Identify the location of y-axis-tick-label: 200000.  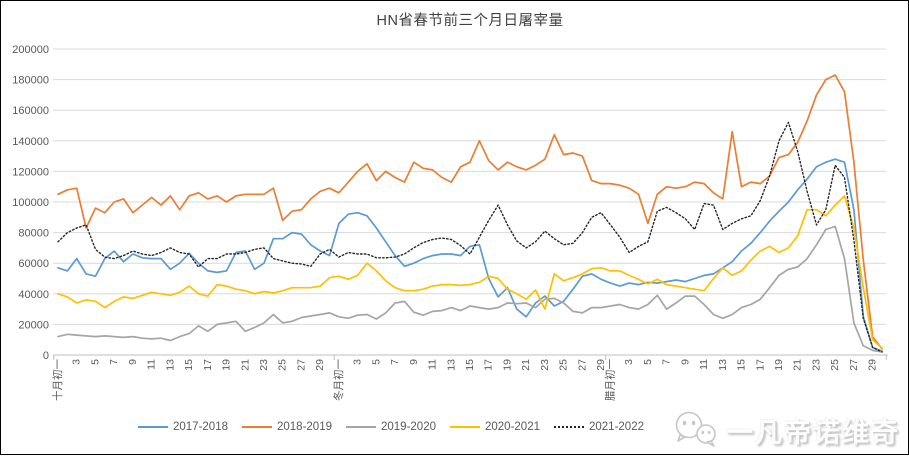
(30, 50).